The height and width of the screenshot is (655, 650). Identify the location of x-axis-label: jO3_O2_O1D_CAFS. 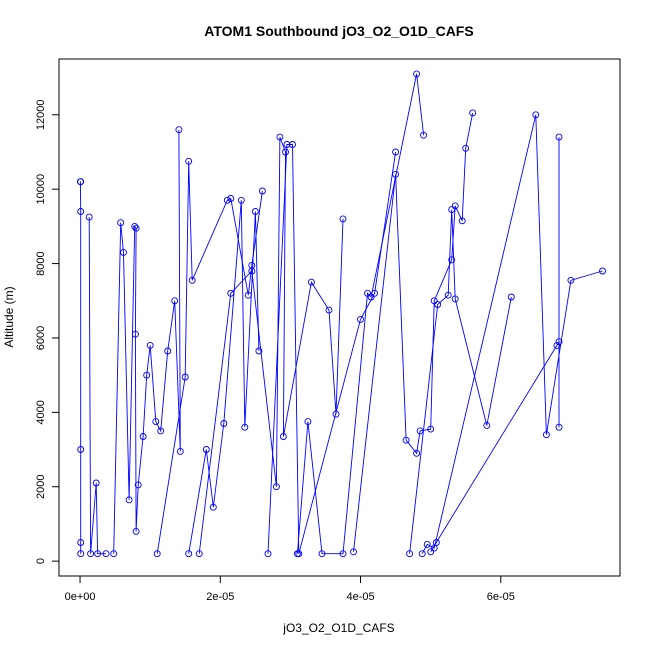
(338, 628).